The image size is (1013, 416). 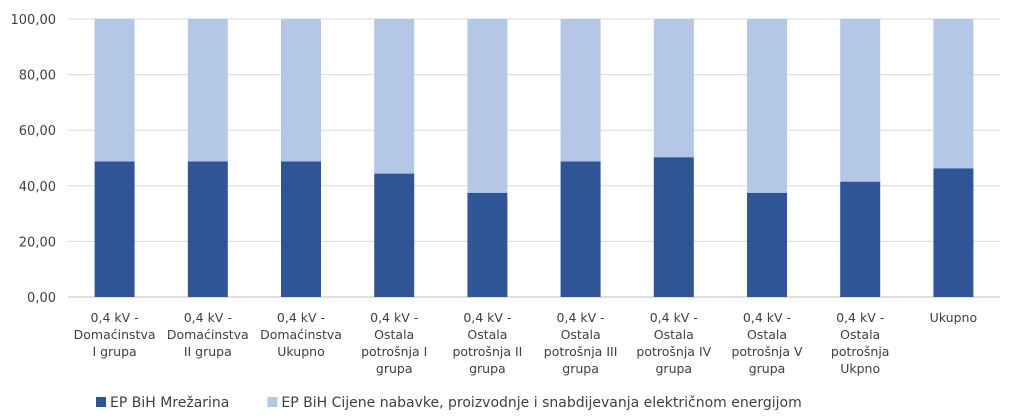 I want to click on x-category-label-line: potrošnja, so click(x=860, y=351).